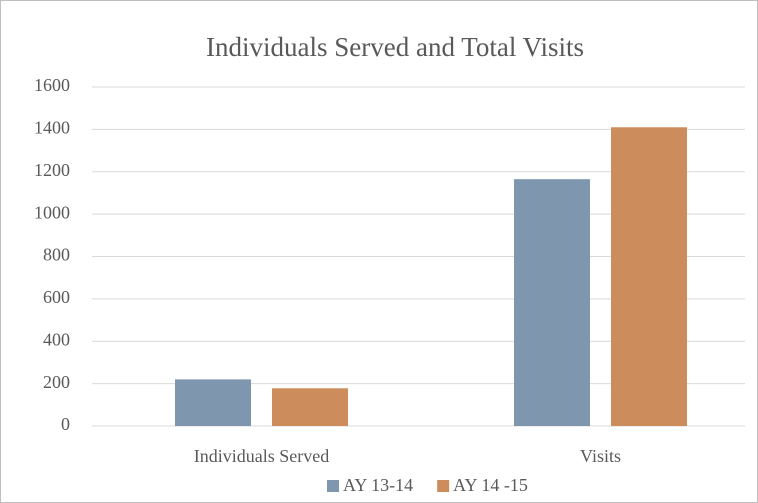  What do you see at coordinates (52, 85) in the screenshot?
I see `y-tick-label: 1600` at bounding box center [52, 85].